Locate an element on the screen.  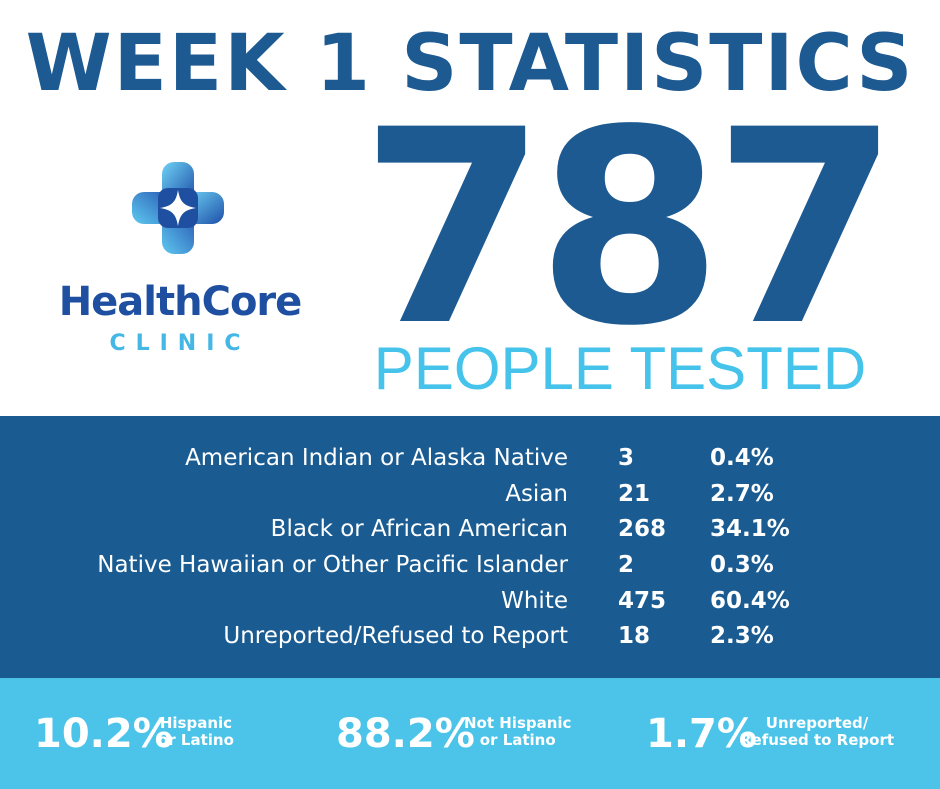
stat-row: Unreported/Refused to Report 18 2.3% is located at coordinates (470, 636).